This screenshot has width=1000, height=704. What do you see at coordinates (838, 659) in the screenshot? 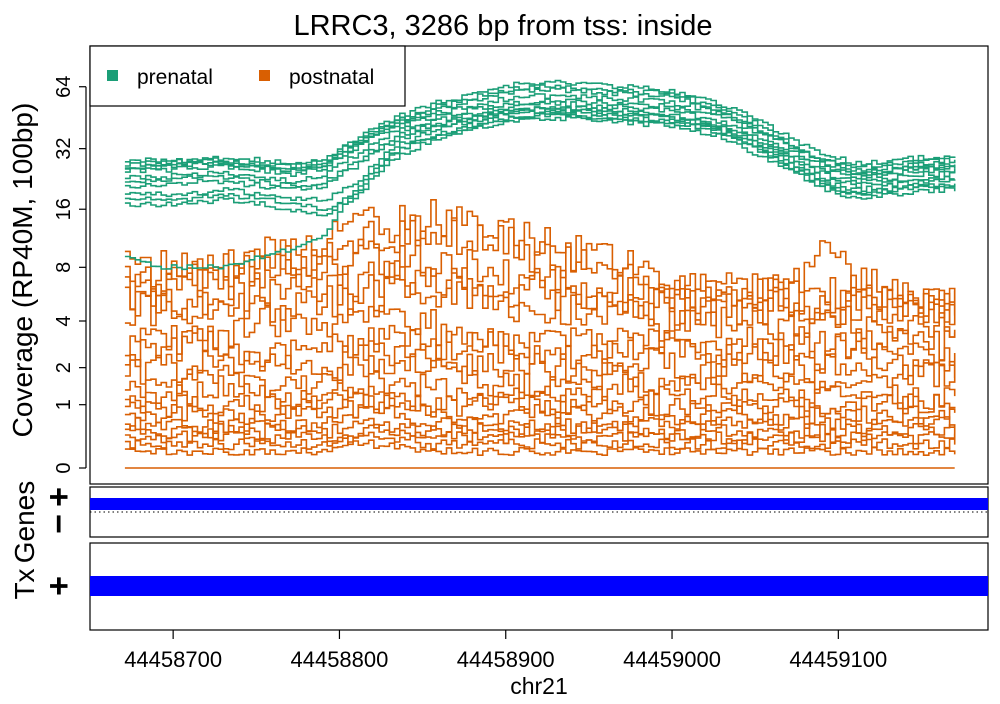
I see `x-tick-label: 44459100` at bounding box center [838, 659].